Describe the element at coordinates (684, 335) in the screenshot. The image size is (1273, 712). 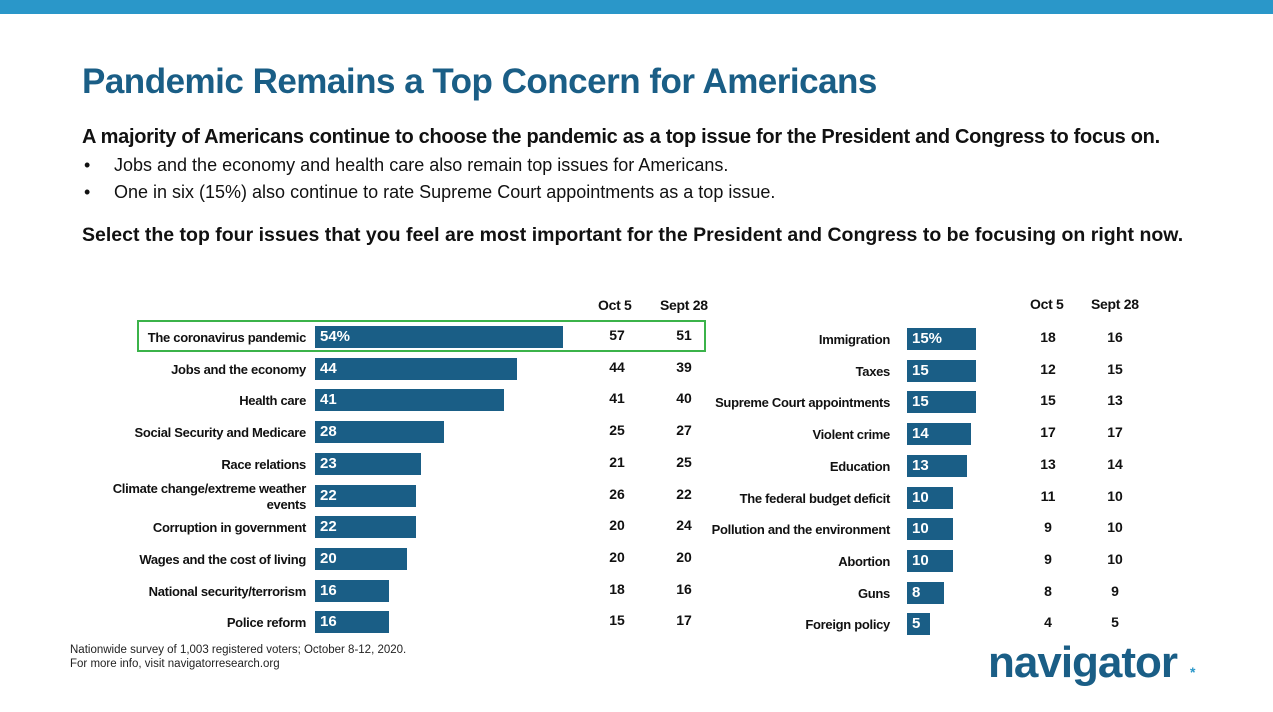
I see `left-sept28-value: 51` at that location.